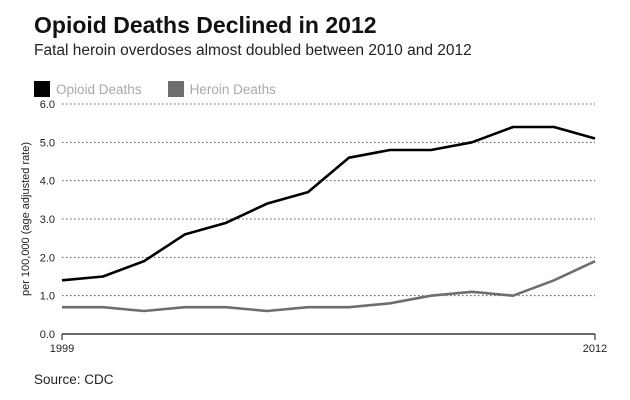 This screenshot has width=630, height=400. I want to click on y-tick-label: 4.0, so click(47, 182).